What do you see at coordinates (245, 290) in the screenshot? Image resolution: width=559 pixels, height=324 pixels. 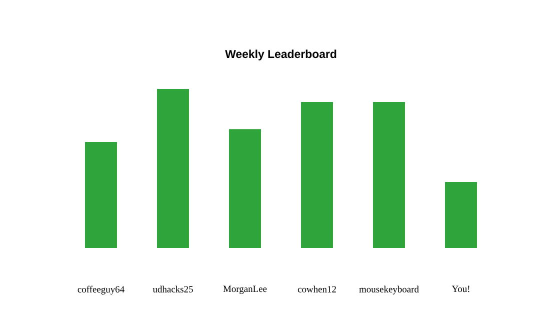 I see `x-tick-label: MorganLee` at bounding box center [245, 290].